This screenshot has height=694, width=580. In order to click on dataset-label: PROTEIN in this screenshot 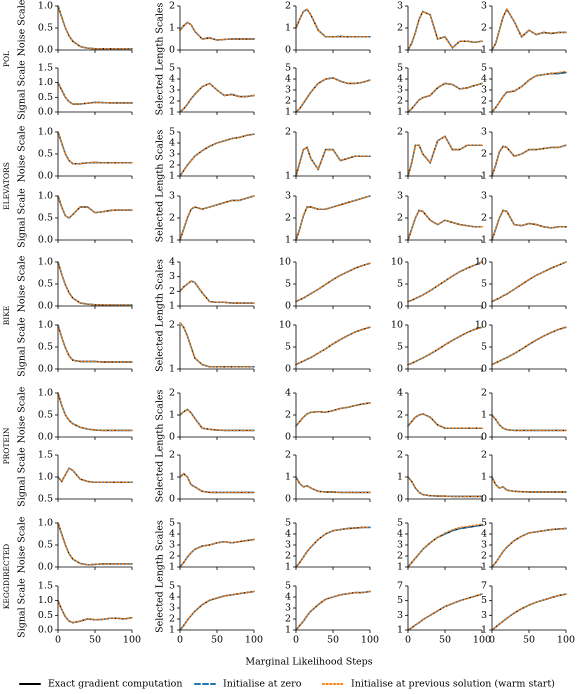, I will do `click(6, 445)`.